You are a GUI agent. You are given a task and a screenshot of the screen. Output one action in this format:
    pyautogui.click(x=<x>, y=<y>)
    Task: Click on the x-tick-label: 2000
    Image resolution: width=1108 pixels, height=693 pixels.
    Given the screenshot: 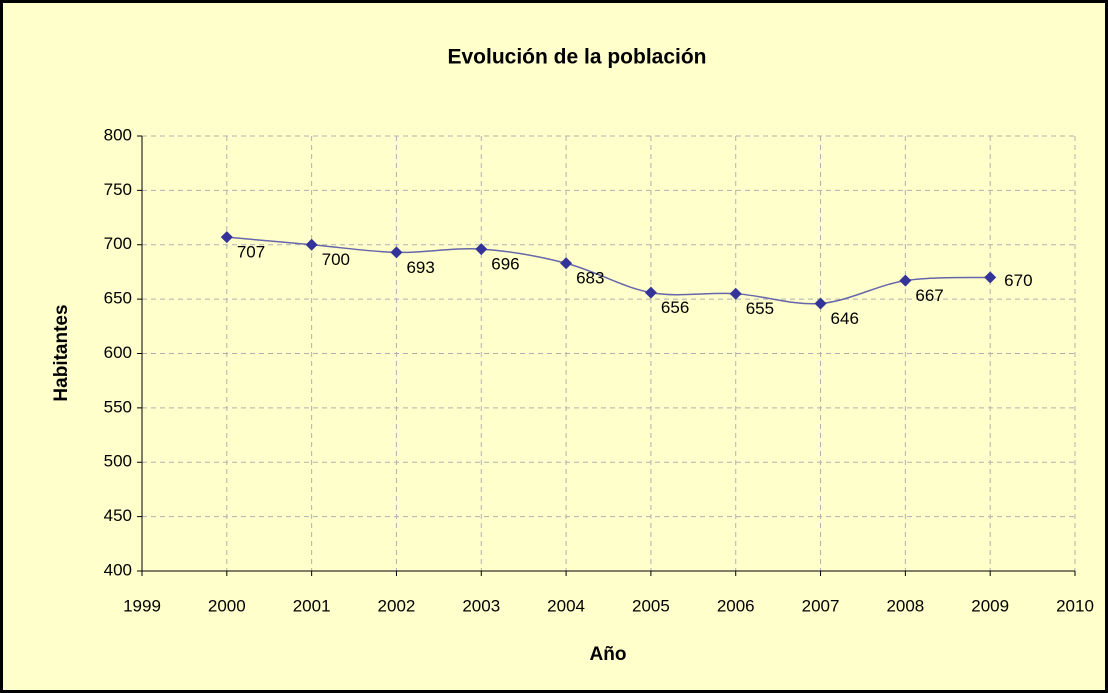 What is the action you would take?
    pyautogui.click(x=227, y=605)
    